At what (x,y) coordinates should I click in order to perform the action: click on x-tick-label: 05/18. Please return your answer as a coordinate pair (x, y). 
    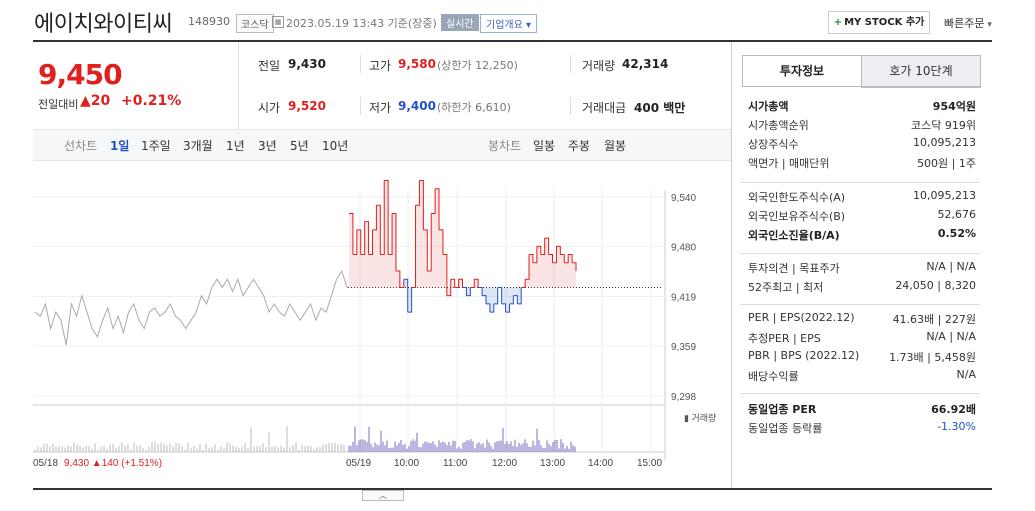
    Looking at the image, I should click on (45, 463).